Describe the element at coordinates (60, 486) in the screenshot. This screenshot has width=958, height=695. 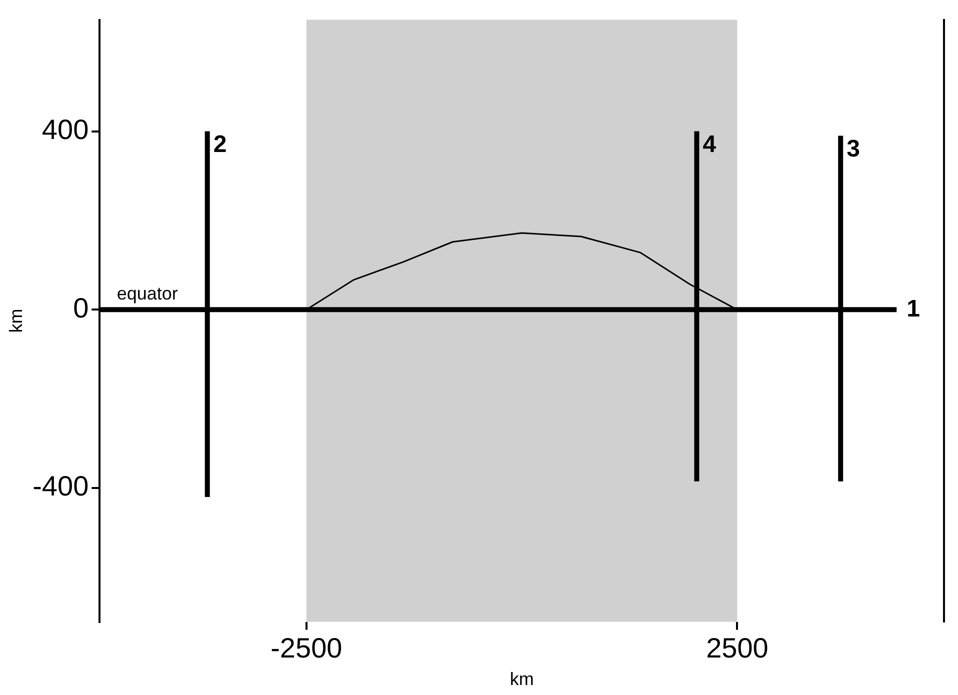
I see `y-tick-label: -400` at that location.